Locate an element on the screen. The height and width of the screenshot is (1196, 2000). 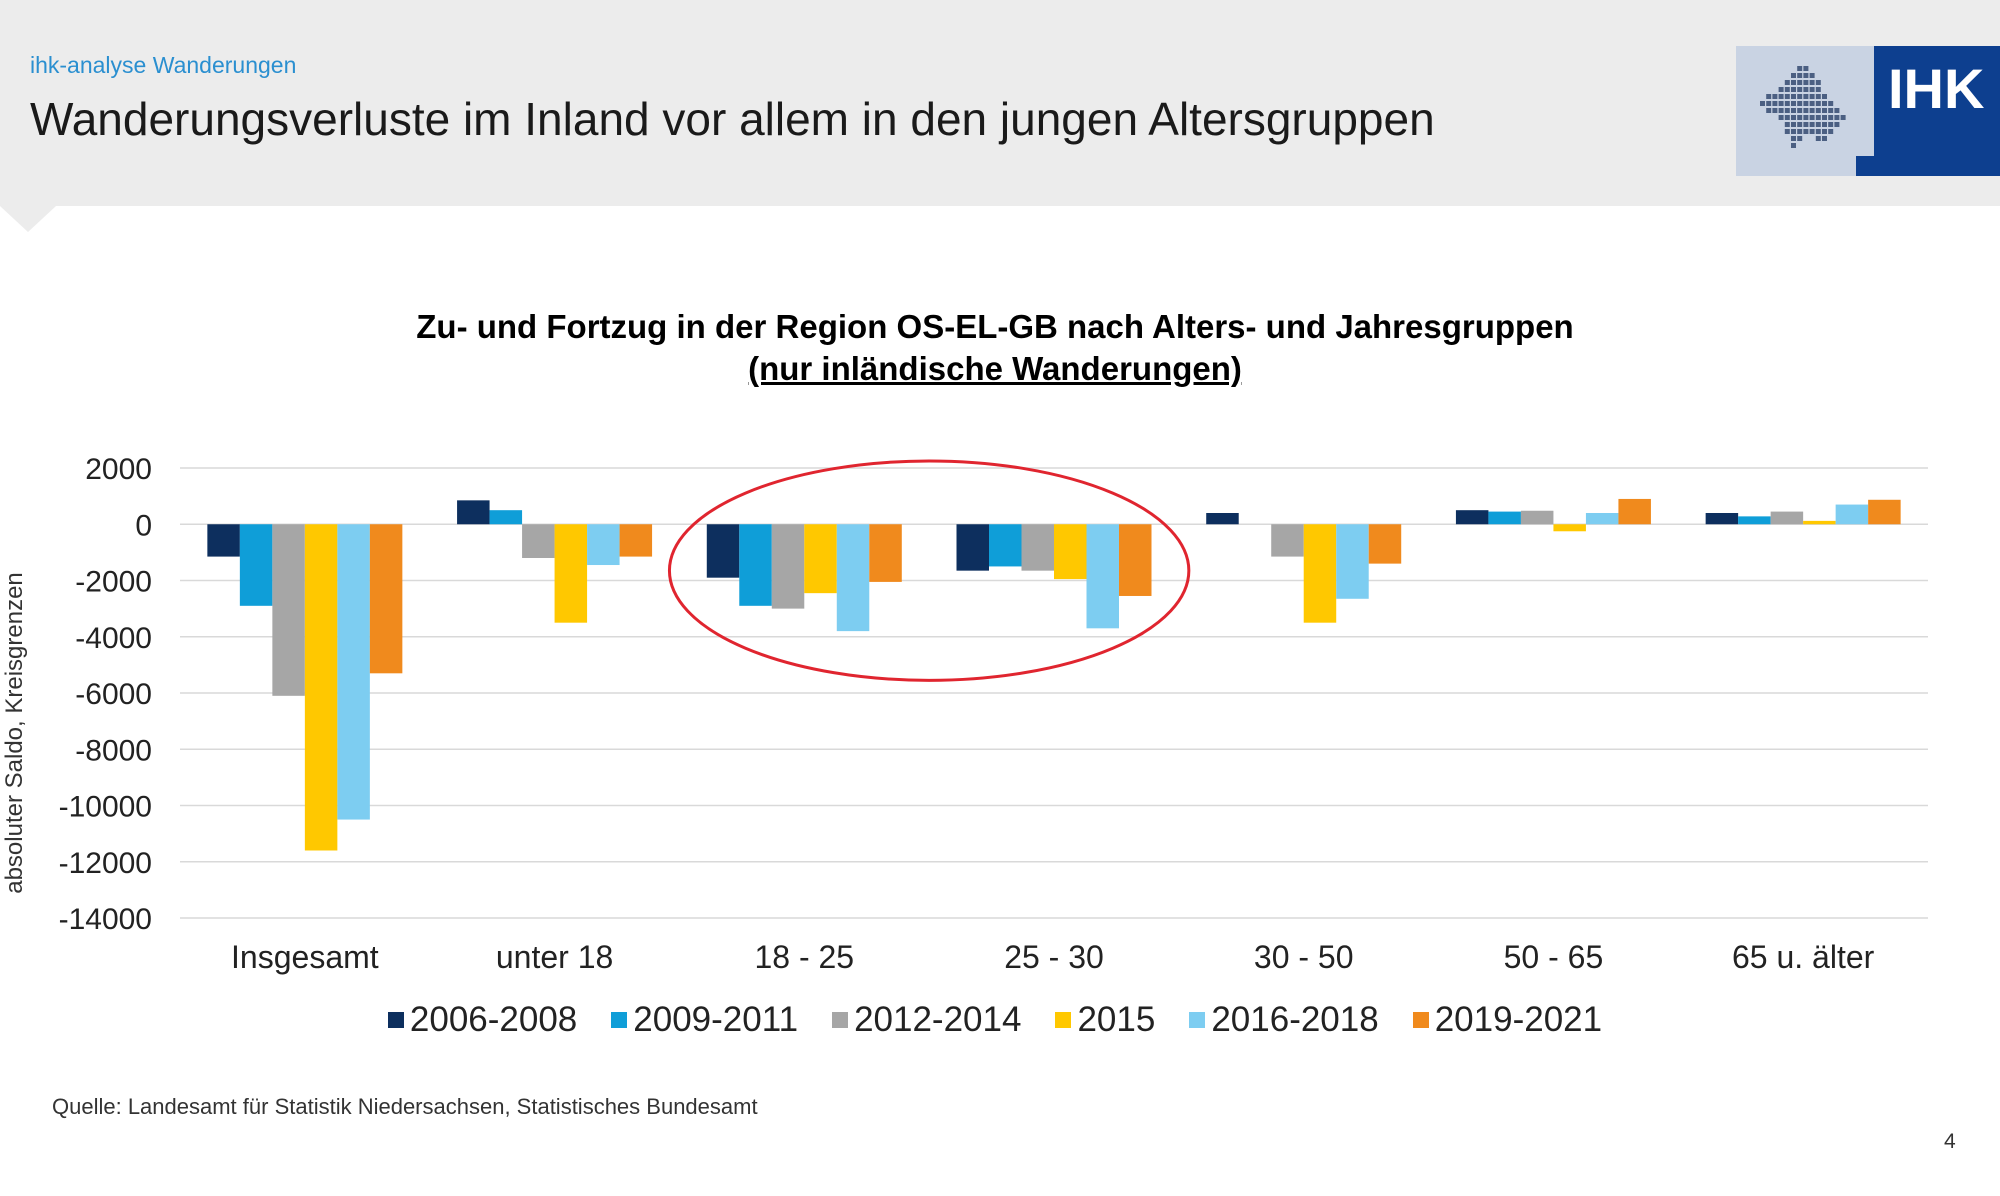
page-number: 4 is located at coordinates (1950, 1141).